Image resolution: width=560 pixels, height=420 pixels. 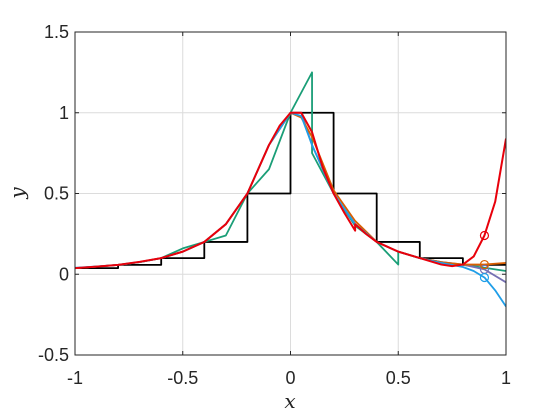 What do you see at coordinates (182, 378) in the screenshot?
I see `x-tick-label: -0.5` at bounding box center [182, 378].